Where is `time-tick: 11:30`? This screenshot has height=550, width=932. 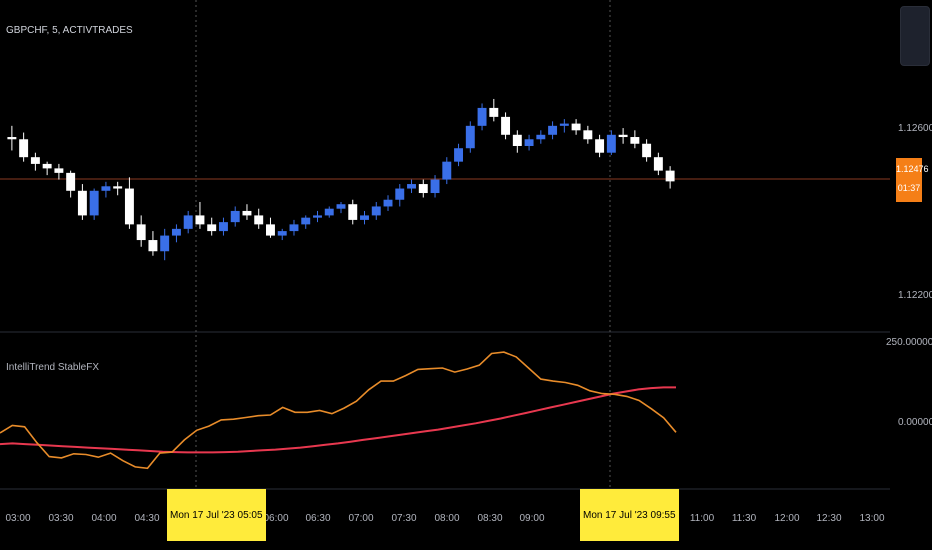
time-tick: 11:30 is located at coordinates (744, 518).